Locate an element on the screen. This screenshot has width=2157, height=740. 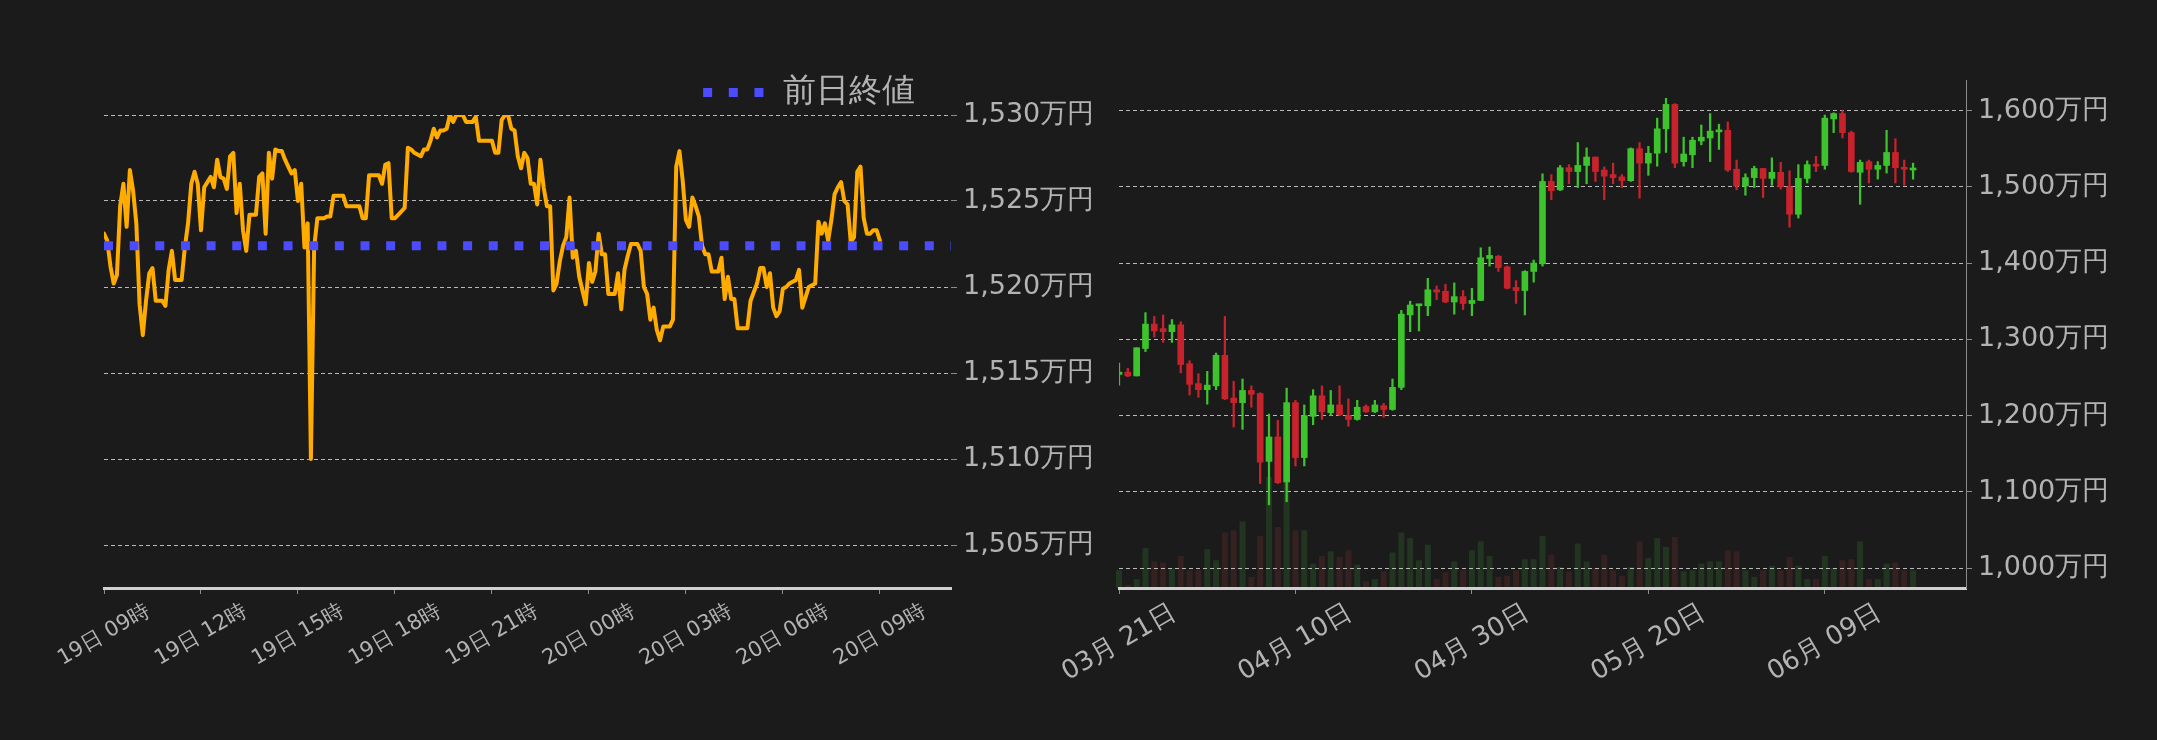
y-tick-label: 1,100万円 is located at coordinates (2044, 489).